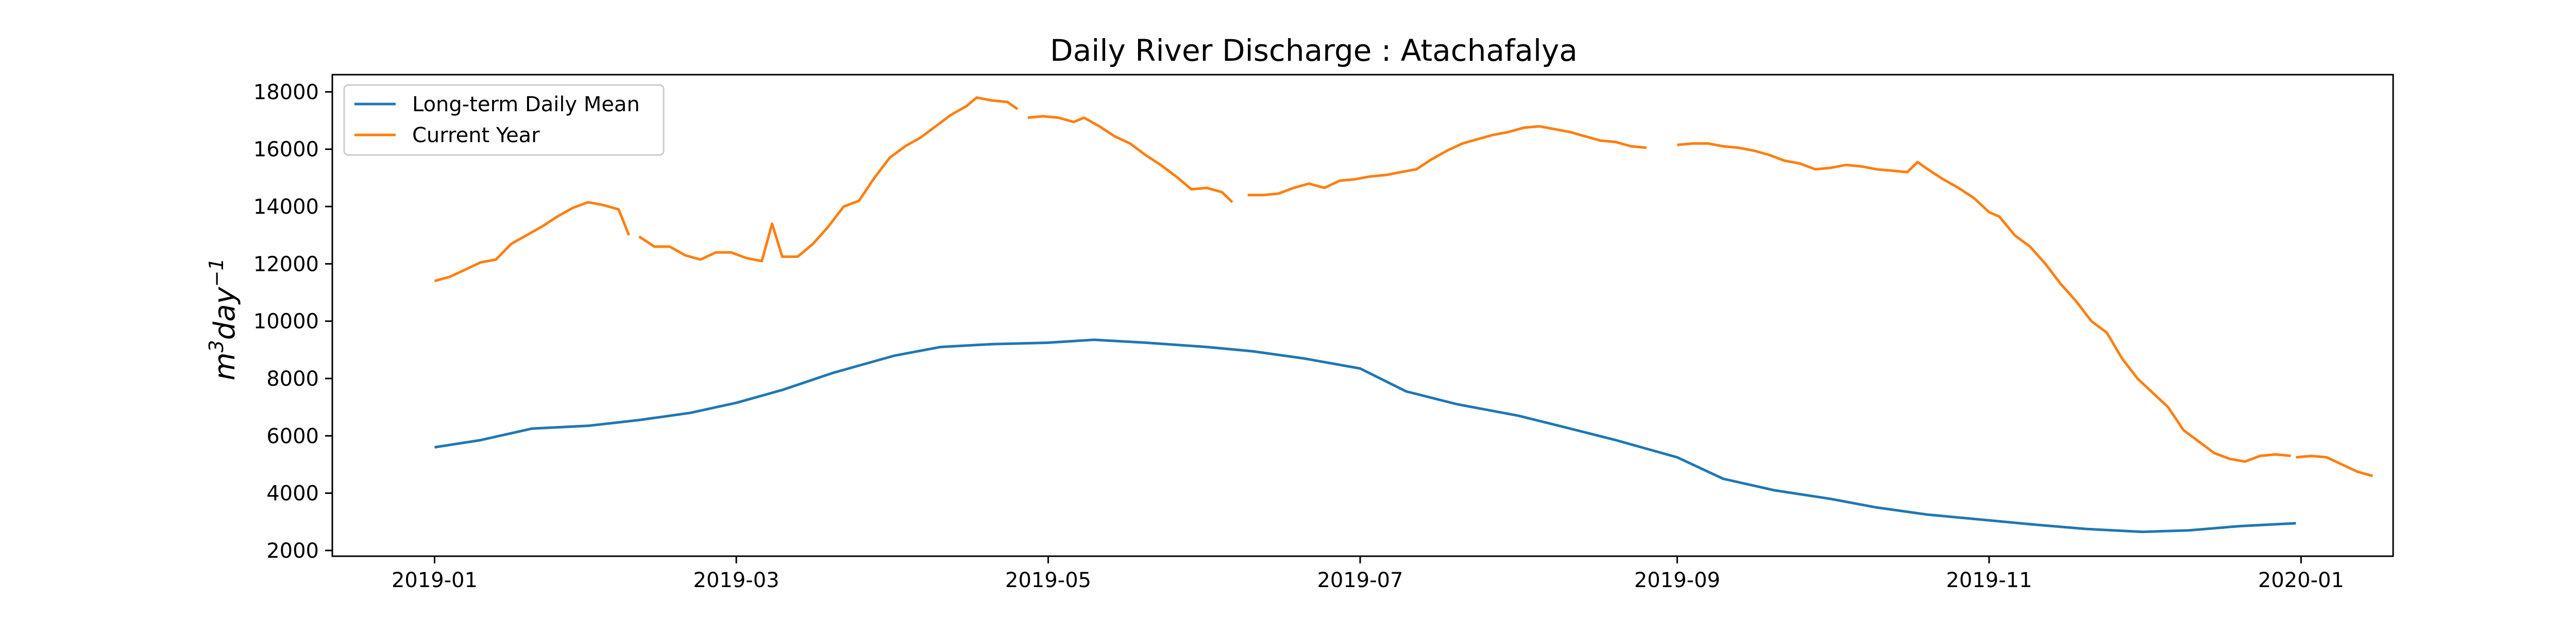 The height and width of the screenshot is (618, 2576). Describe the element at coordinates (1360, 580) in the screenshot. I see `x-tick-label-2019-07: 2019-07` at that location.